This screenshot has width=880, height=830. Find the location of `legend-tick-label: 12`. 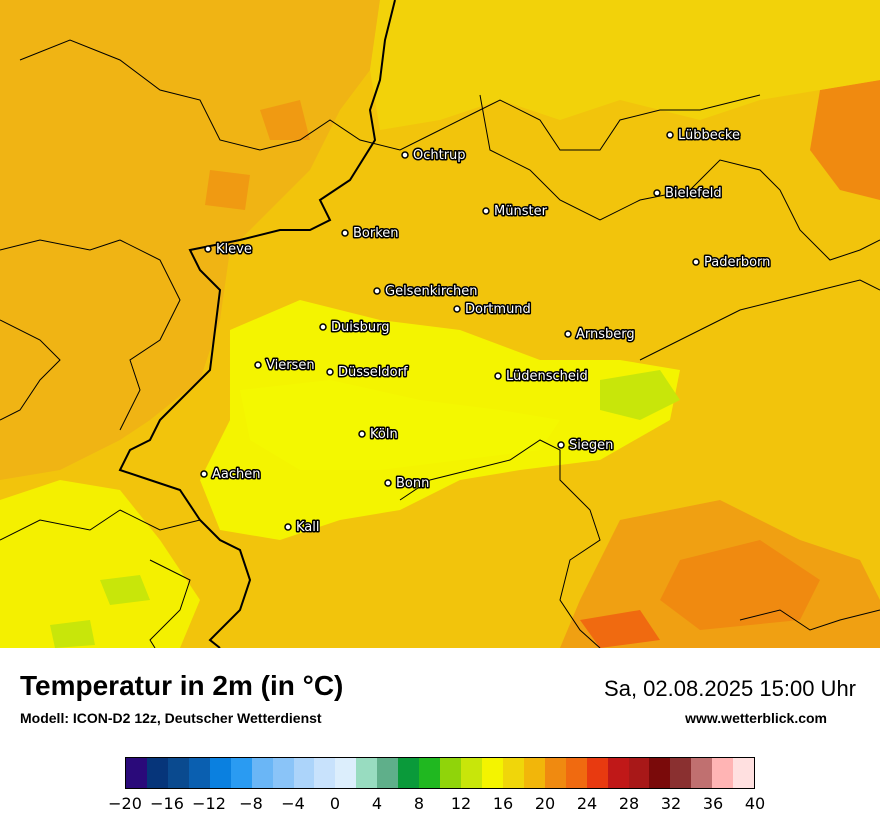

legend-tick-label: 12 is located at coordinates (461, 803).